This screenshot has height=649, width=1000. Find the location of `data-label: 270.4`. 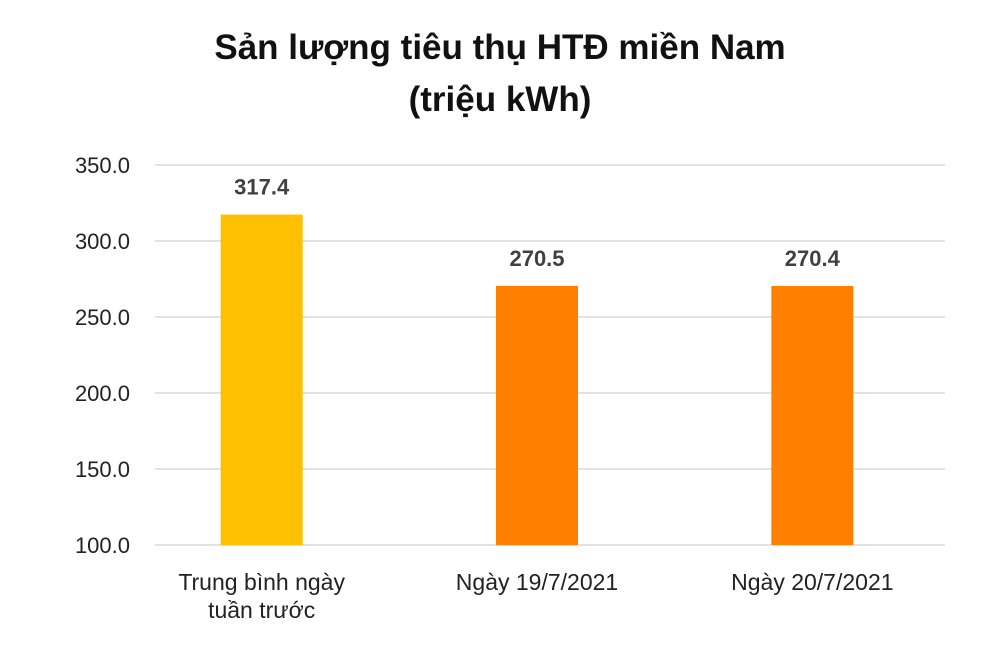

data-label: 270.4 is located at coordinates (813, 258).